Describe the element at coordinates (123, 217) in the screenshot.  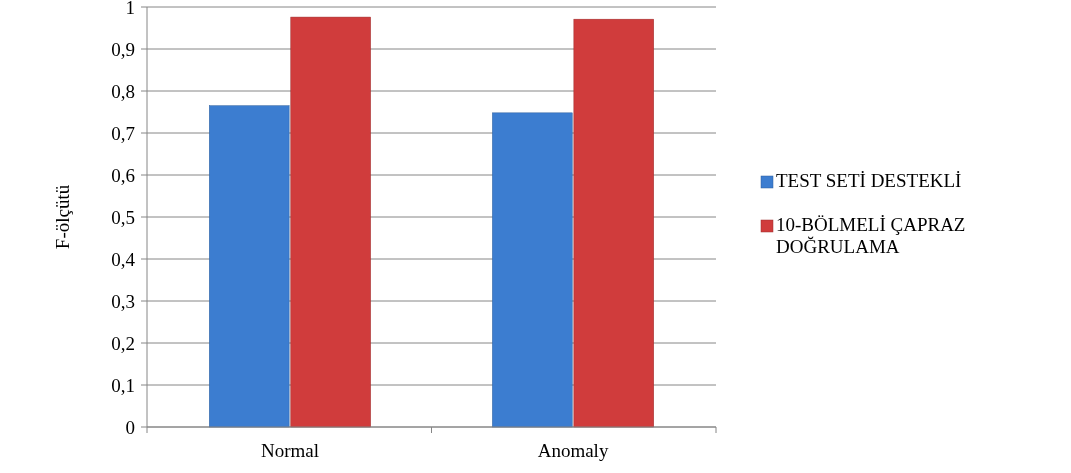
I see `y-tick-label: 0,5` at that location.